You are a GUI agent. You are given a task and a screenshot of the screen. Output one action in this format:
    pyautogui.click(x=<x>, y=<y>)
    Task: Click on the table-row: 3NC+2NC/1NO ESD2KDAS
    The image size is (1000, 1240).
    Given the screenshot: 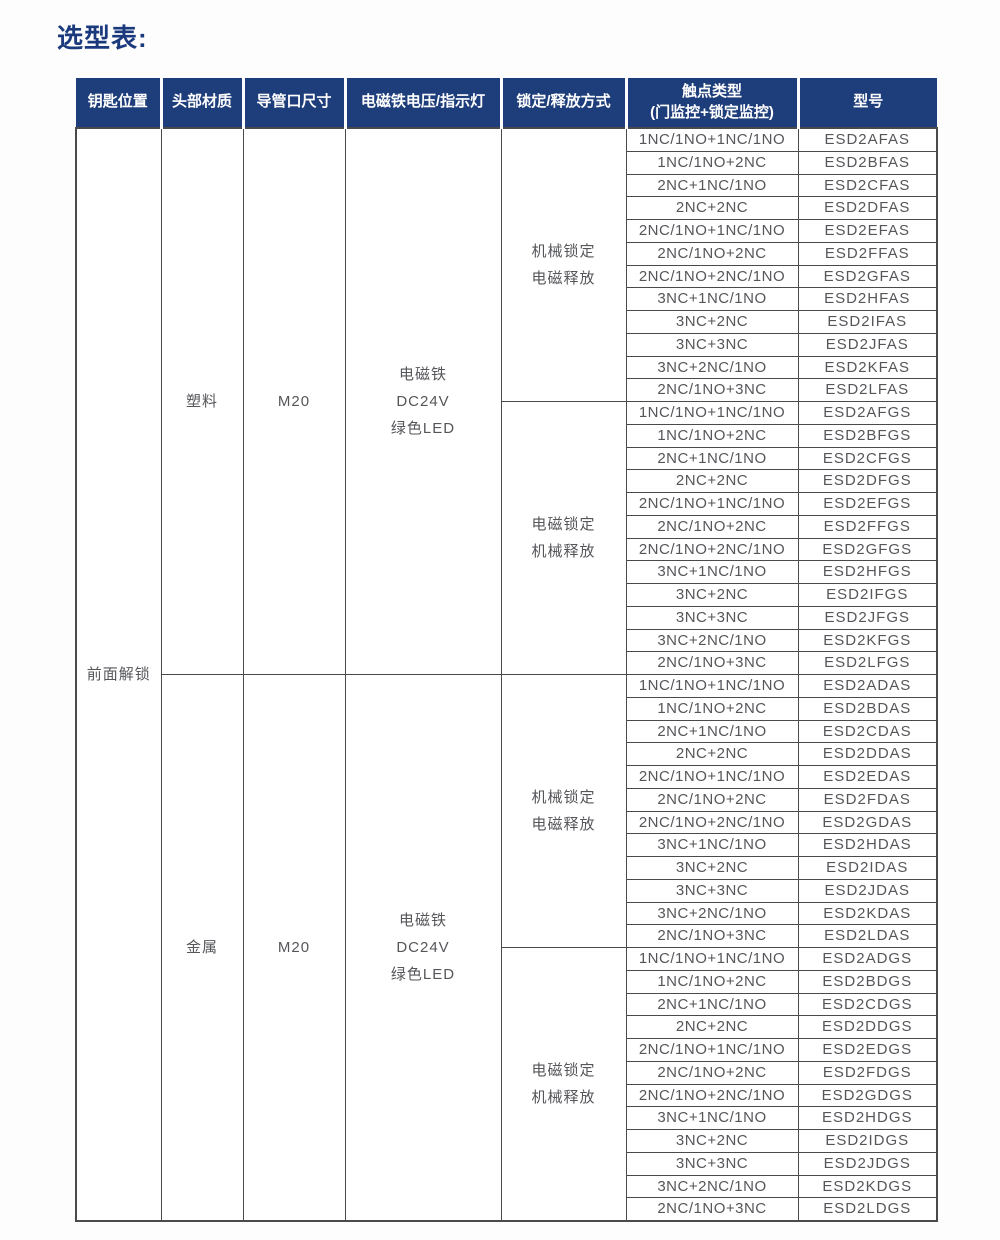 What is the action you would take?
    pyautogui.click(x=507, y=913)
    